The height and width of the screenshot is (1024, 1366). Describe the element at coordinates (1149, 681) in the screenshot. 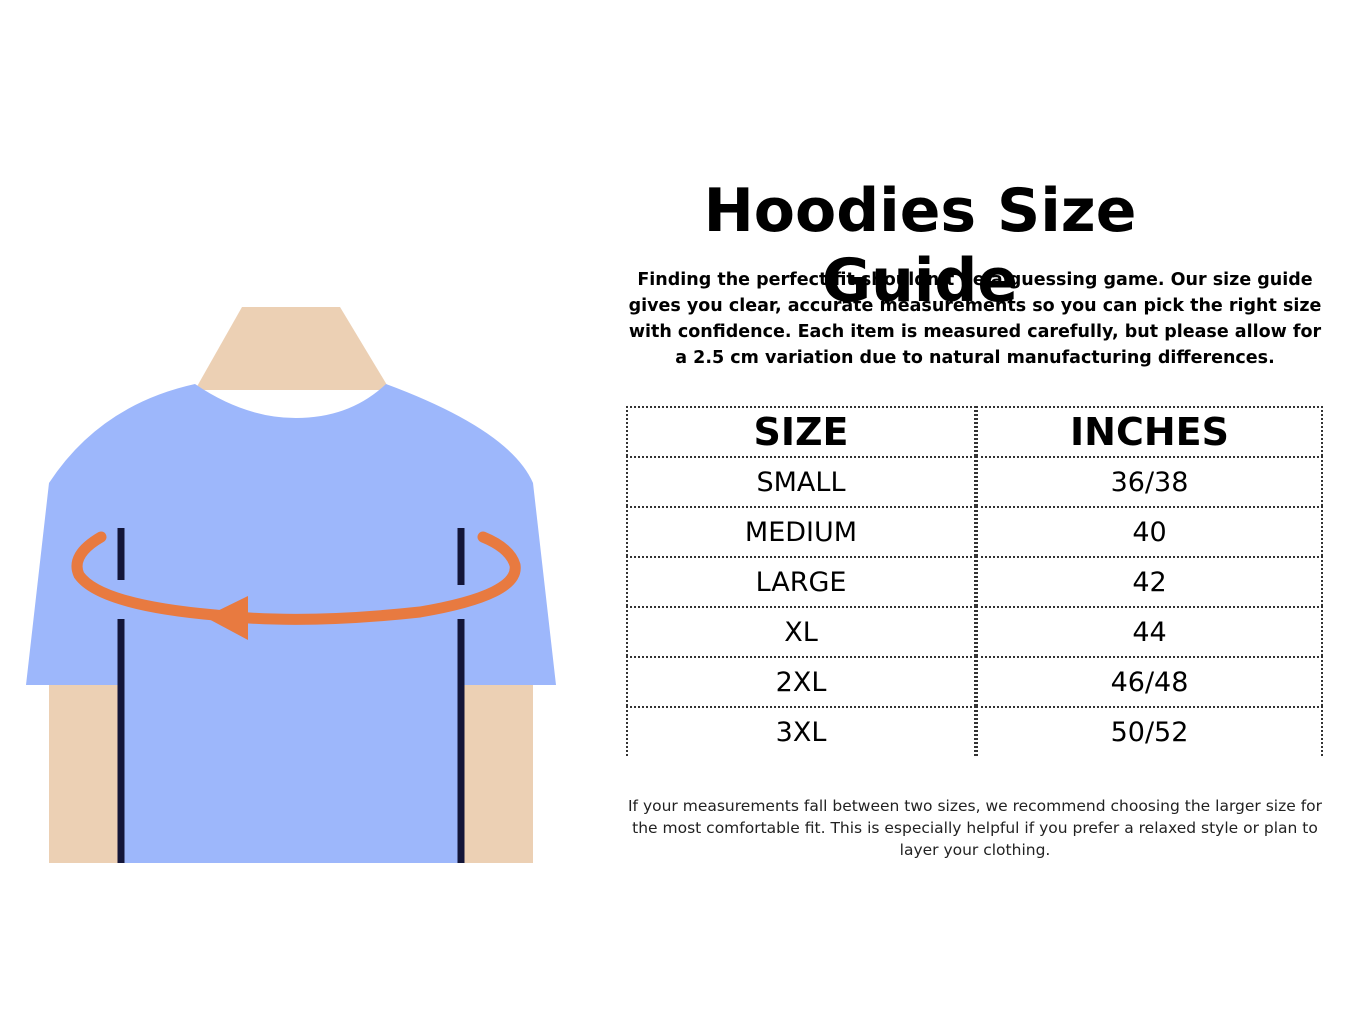

I see `inches-cell: 46/48` at that location.